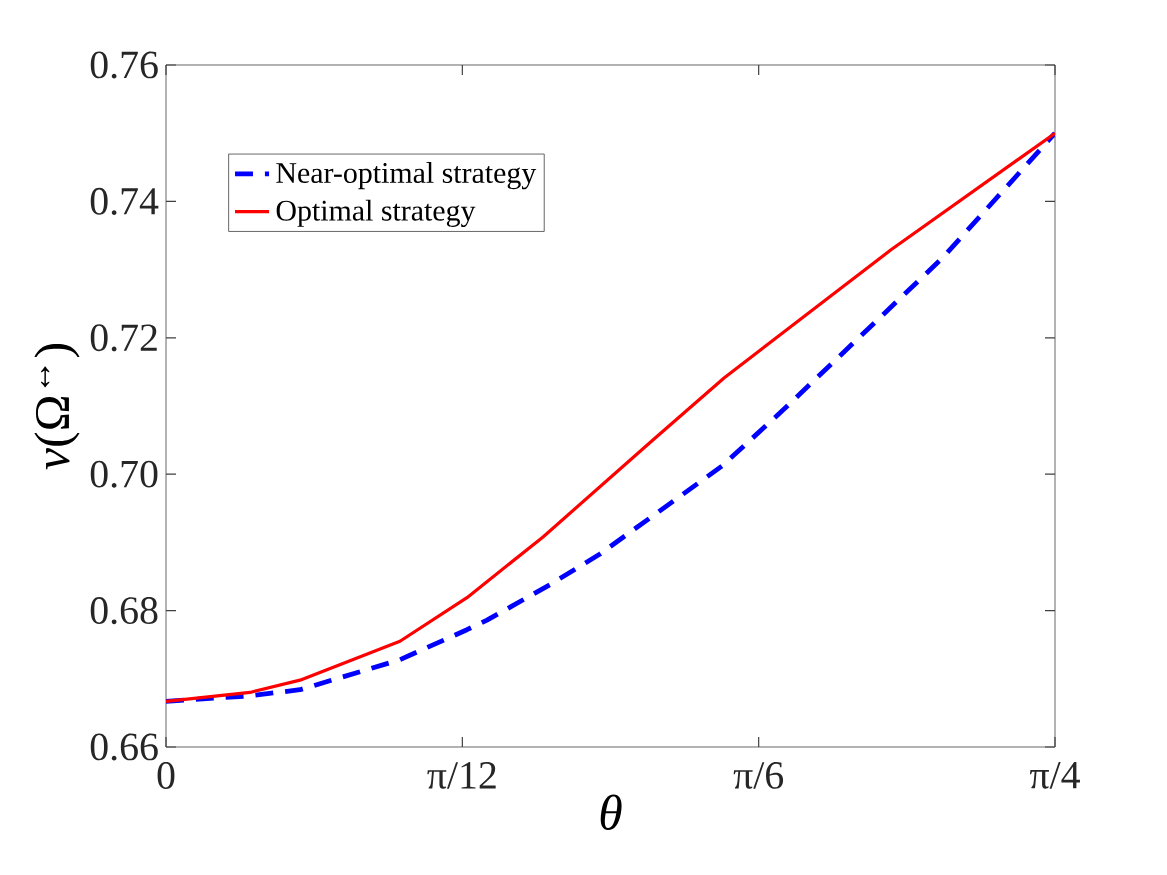  Describe the element at coordinates (124, 201) in the screenshot. I see `y-tick-label: 0.74` at that location.